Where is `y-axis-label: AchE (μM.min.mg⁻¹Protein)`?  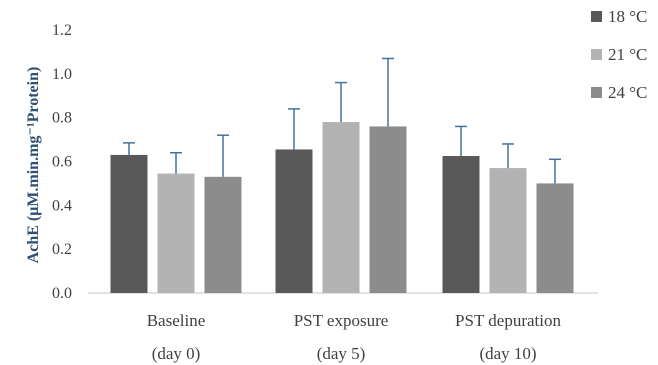 y-axis-label: AchE (μM.min.mg⁻¹Protein) is located at coordinates (33, 165).